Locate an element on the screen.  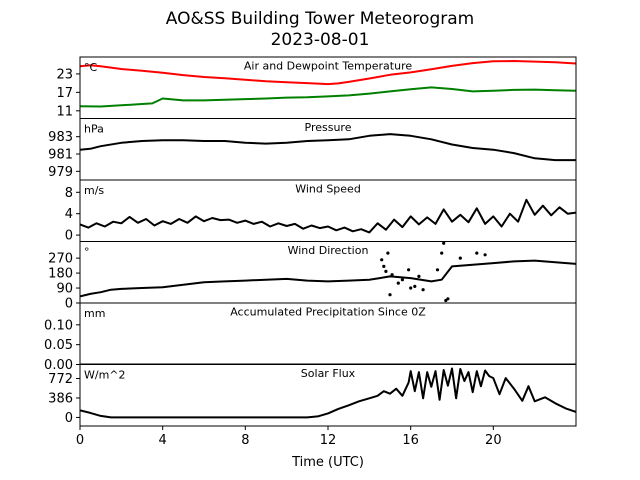
pressure-ytick-label: 979 is located at coordinates (60, 172).